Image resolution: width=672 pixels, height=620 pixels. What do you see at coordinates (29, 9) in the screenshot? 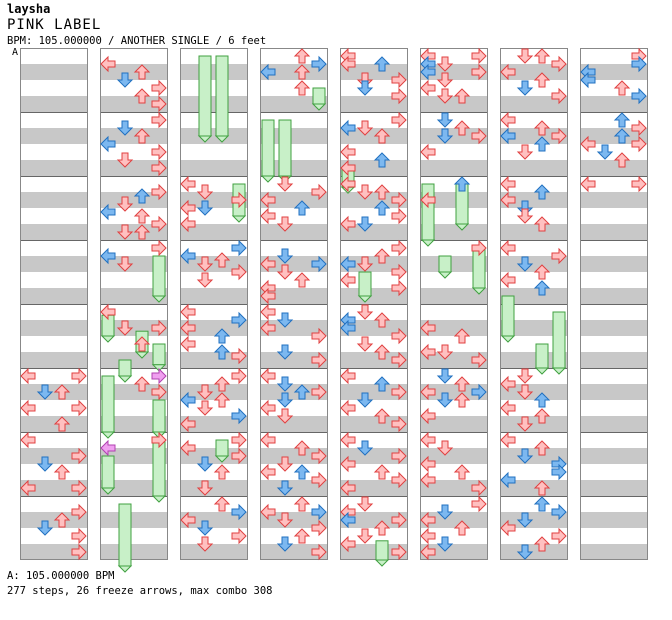
I see `artist-name: laysha` at bounding box center [29, 9].